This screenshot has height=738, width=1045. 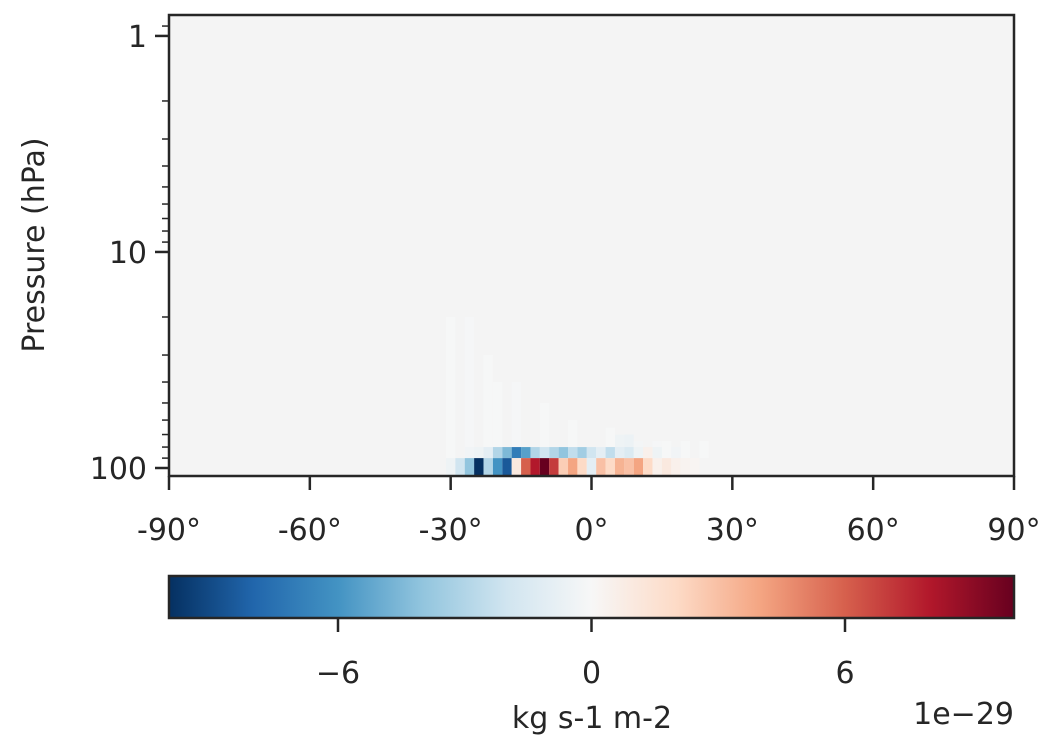 What do you see at coordinates (591, 673) in the screenshot?
I see `colorbar-tick-label: 0` at bounding box center [591, 673].